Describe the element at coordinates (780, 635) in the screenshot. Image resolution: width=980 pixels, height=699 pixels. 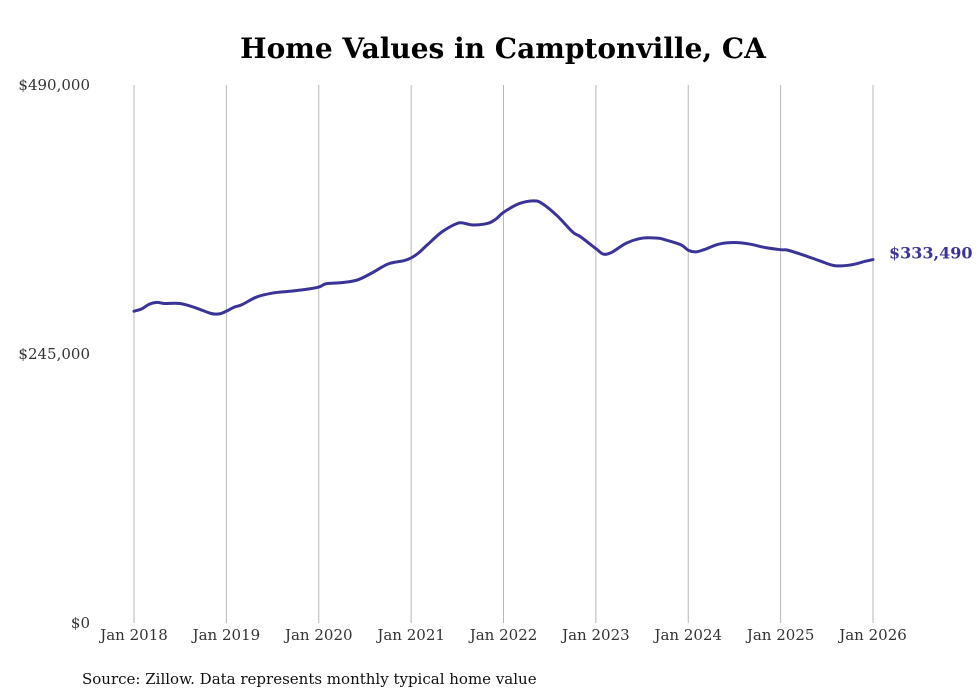
I see `x-tick-label-2025: Jan 2025` at that location.